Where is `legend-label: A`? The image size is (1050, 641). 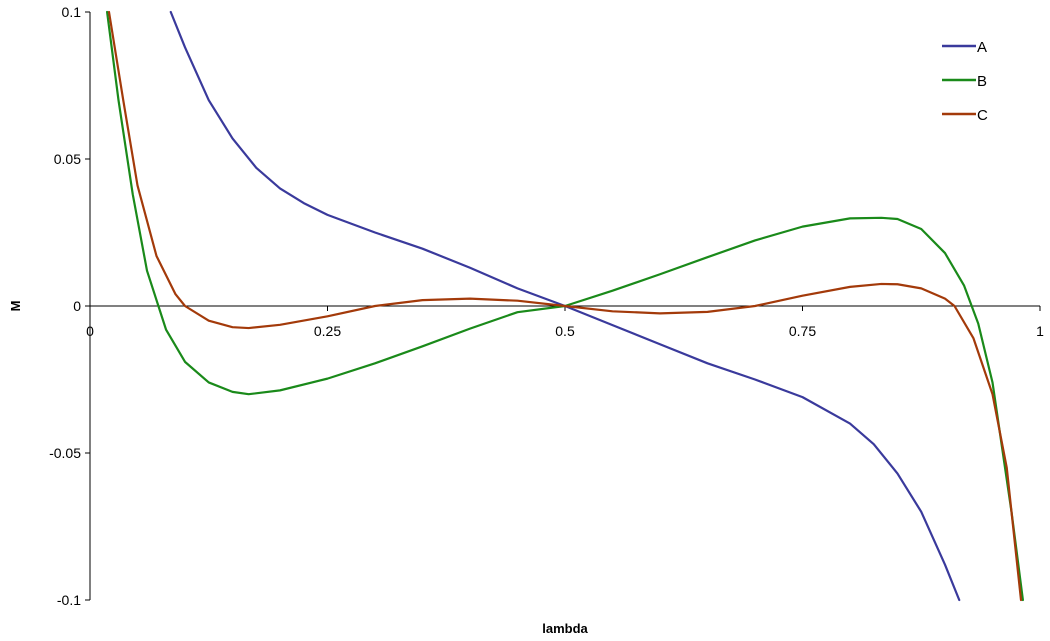 legend-label: A is located at coordinates (982, 47).